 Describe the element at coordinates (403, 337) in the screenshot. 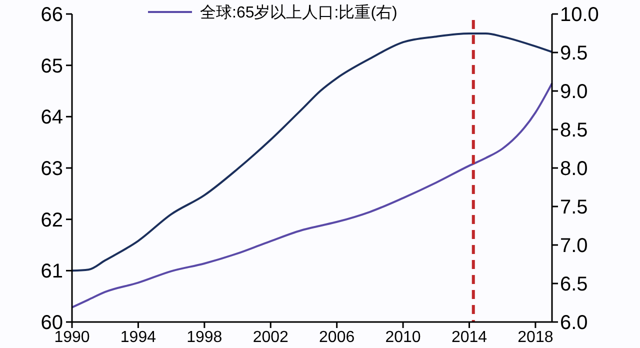

I see `x-tick-label: 2010` at that location.